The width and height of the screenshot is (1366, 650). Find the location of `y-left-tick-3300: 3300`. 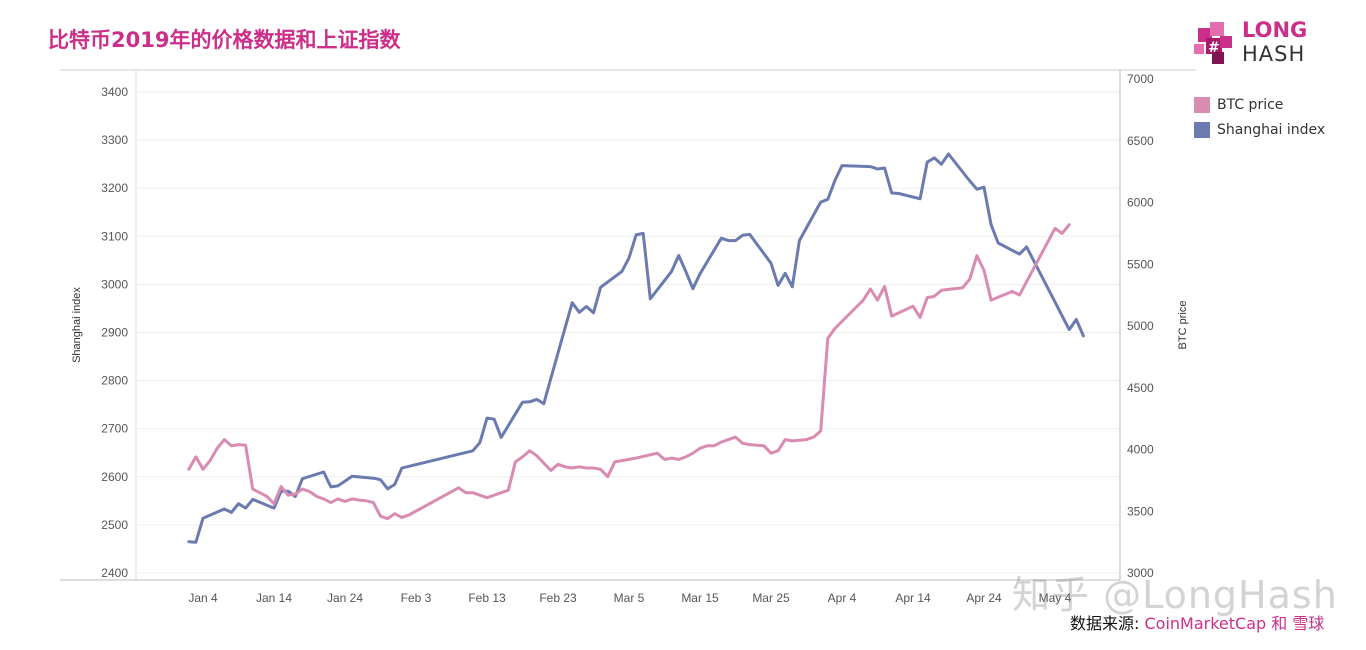

y-left-tick-3300: 3300 is located at coordinates (114, 140).